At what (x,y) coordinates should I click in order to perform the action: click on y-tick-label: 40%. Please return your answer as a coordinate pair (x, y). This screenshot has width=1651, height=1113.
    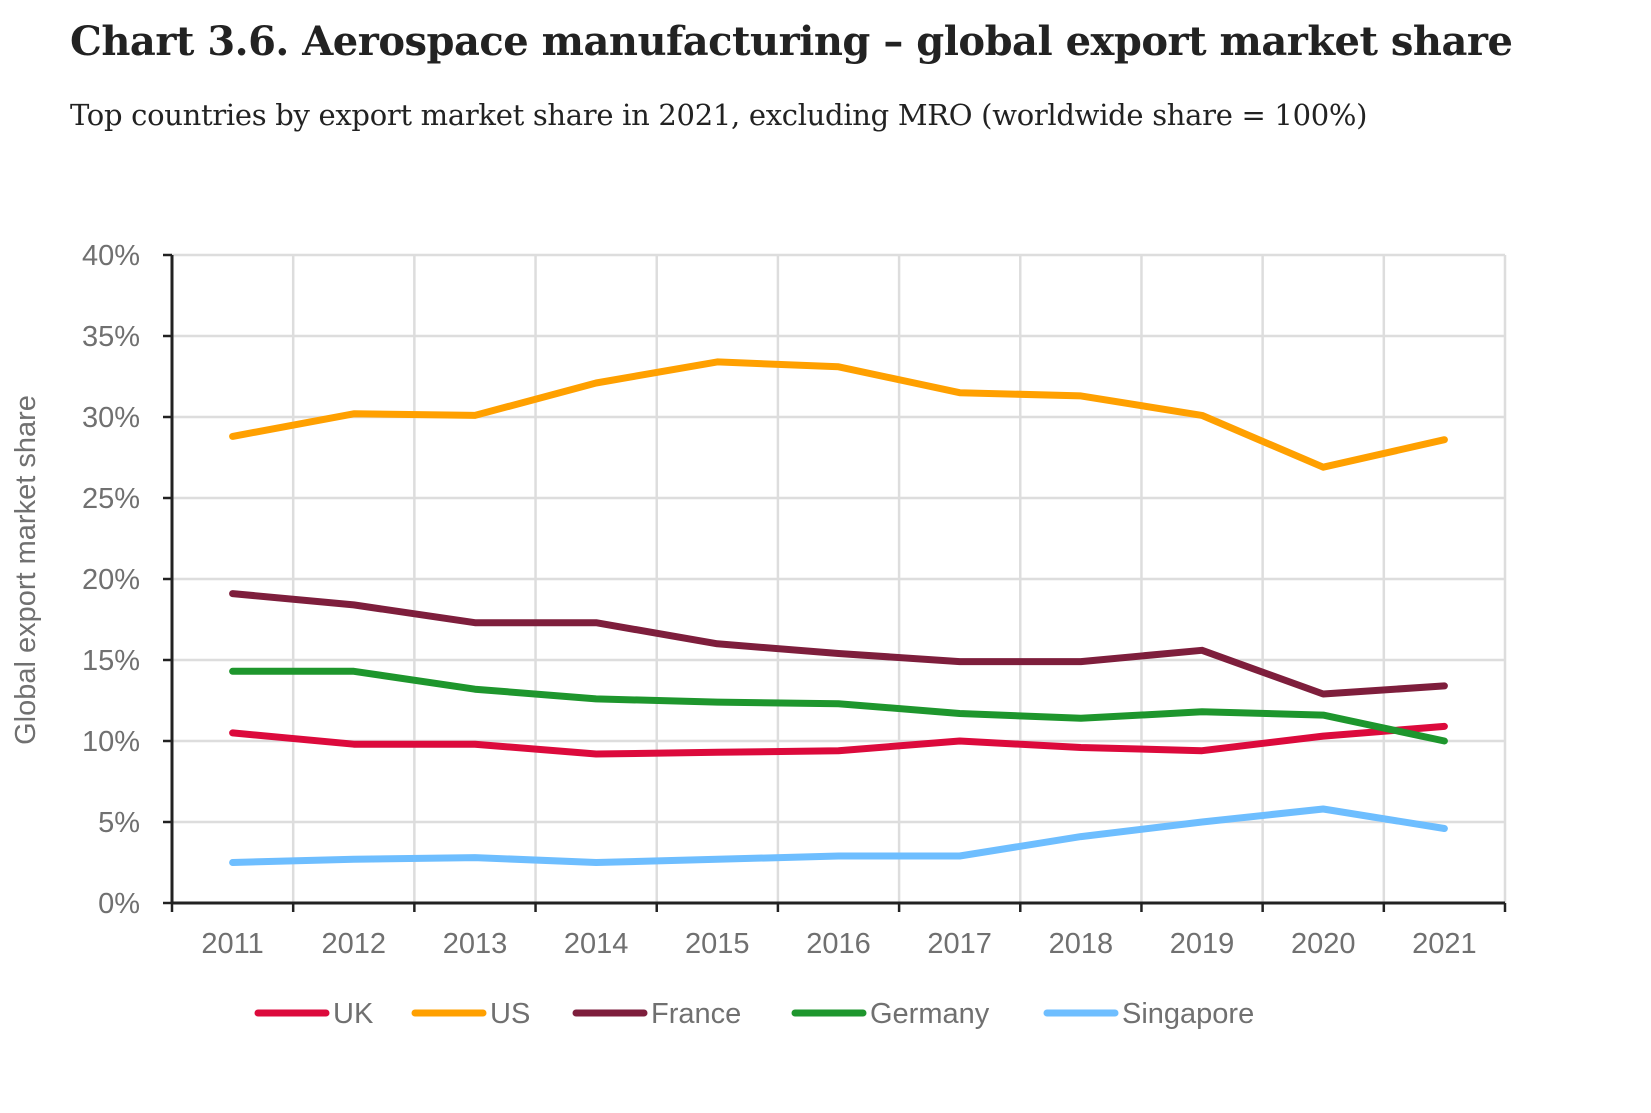
    Looking at the image, I should click on (111, 256).